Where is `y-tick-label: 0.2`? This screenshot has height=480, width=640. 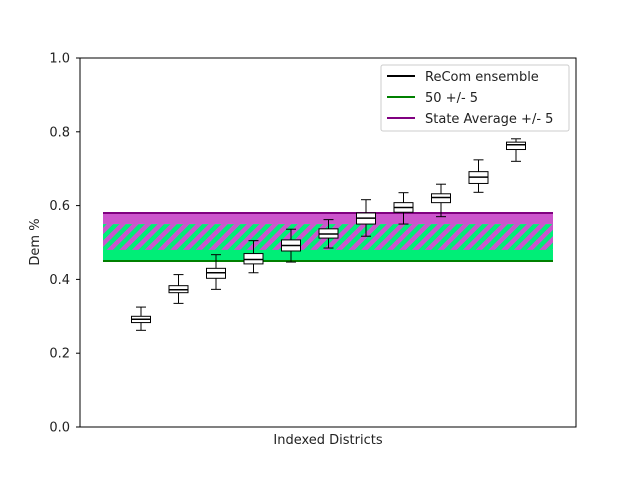 y-tick-label: 0.2 is located at coordinates (59, 354).